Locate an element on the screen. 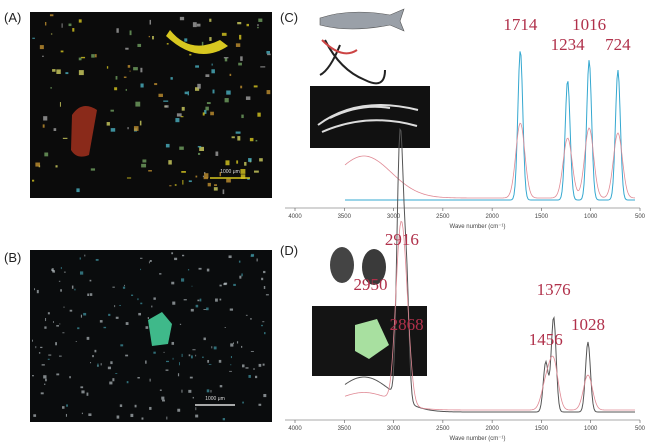  particle is located at coordinates (372, 339).